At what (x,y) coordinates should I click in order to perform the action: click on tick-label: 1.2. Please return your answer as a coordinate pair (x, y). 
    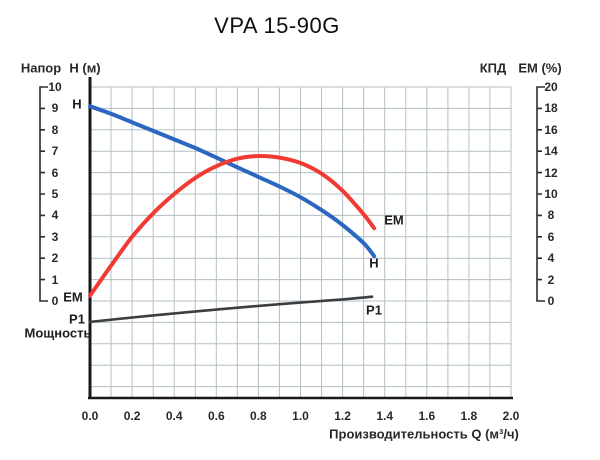
    Looking at the image, I should click on (342, 416).